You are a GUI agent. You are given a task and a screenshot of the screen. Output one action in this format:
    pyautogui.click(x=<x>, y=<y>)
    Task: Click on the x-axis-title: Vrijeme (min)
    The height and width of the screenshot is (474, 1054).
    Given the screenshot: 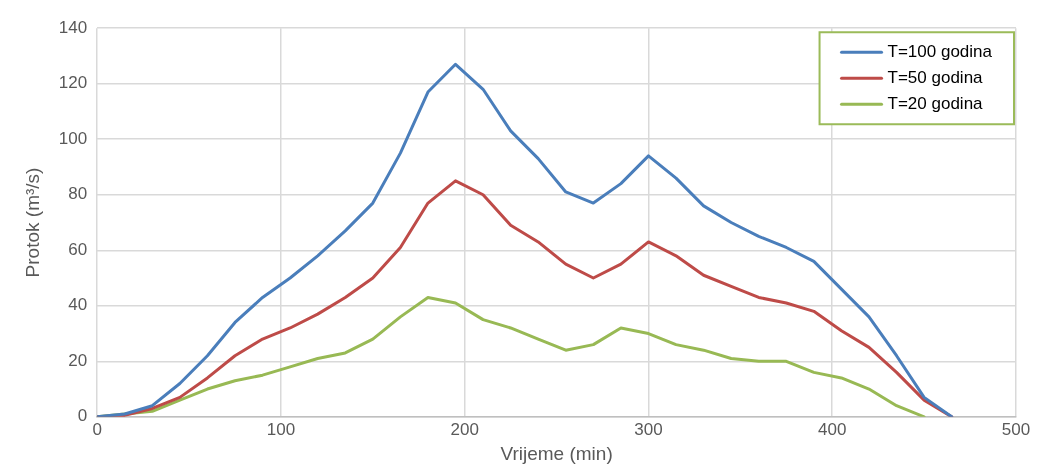 What is the action you would take?
    pyautogui.click(x=556, y=453)
    